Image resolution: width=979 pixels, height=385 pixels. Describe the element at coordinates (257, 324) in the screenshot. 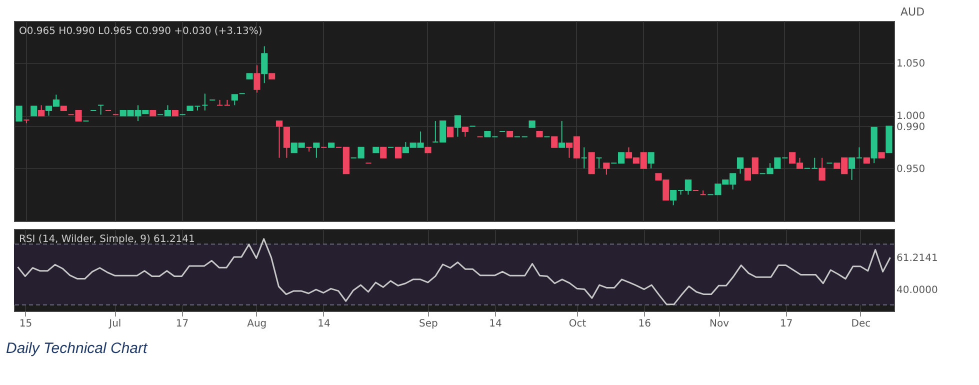

I see `x-tick-label: Aug` at that location.